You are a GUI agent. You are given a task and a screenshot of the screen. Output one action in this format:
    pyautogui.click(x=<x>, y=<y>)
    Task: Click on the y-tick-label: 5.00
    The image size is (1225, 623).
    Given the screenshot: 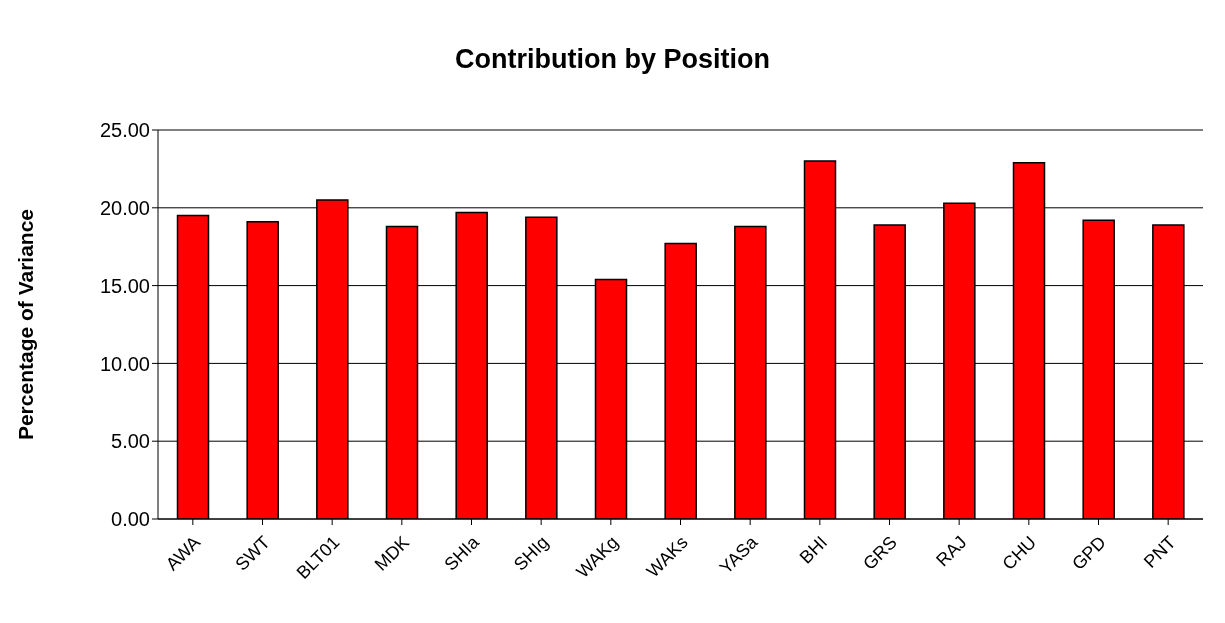 What is the action you would take?
    pyautogui.click(x=130, y=441)
    